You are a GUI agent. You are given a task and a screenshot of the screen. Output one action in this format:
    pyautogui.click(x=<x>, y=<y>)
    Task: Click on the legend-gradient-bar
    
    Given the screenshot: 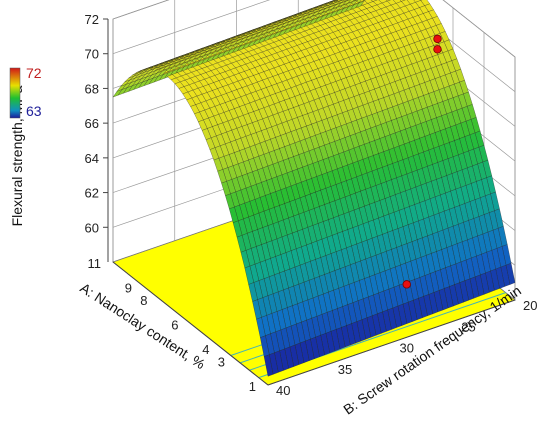 What is the action you would take?
    pyautogui.click(x=15, y=93)
    